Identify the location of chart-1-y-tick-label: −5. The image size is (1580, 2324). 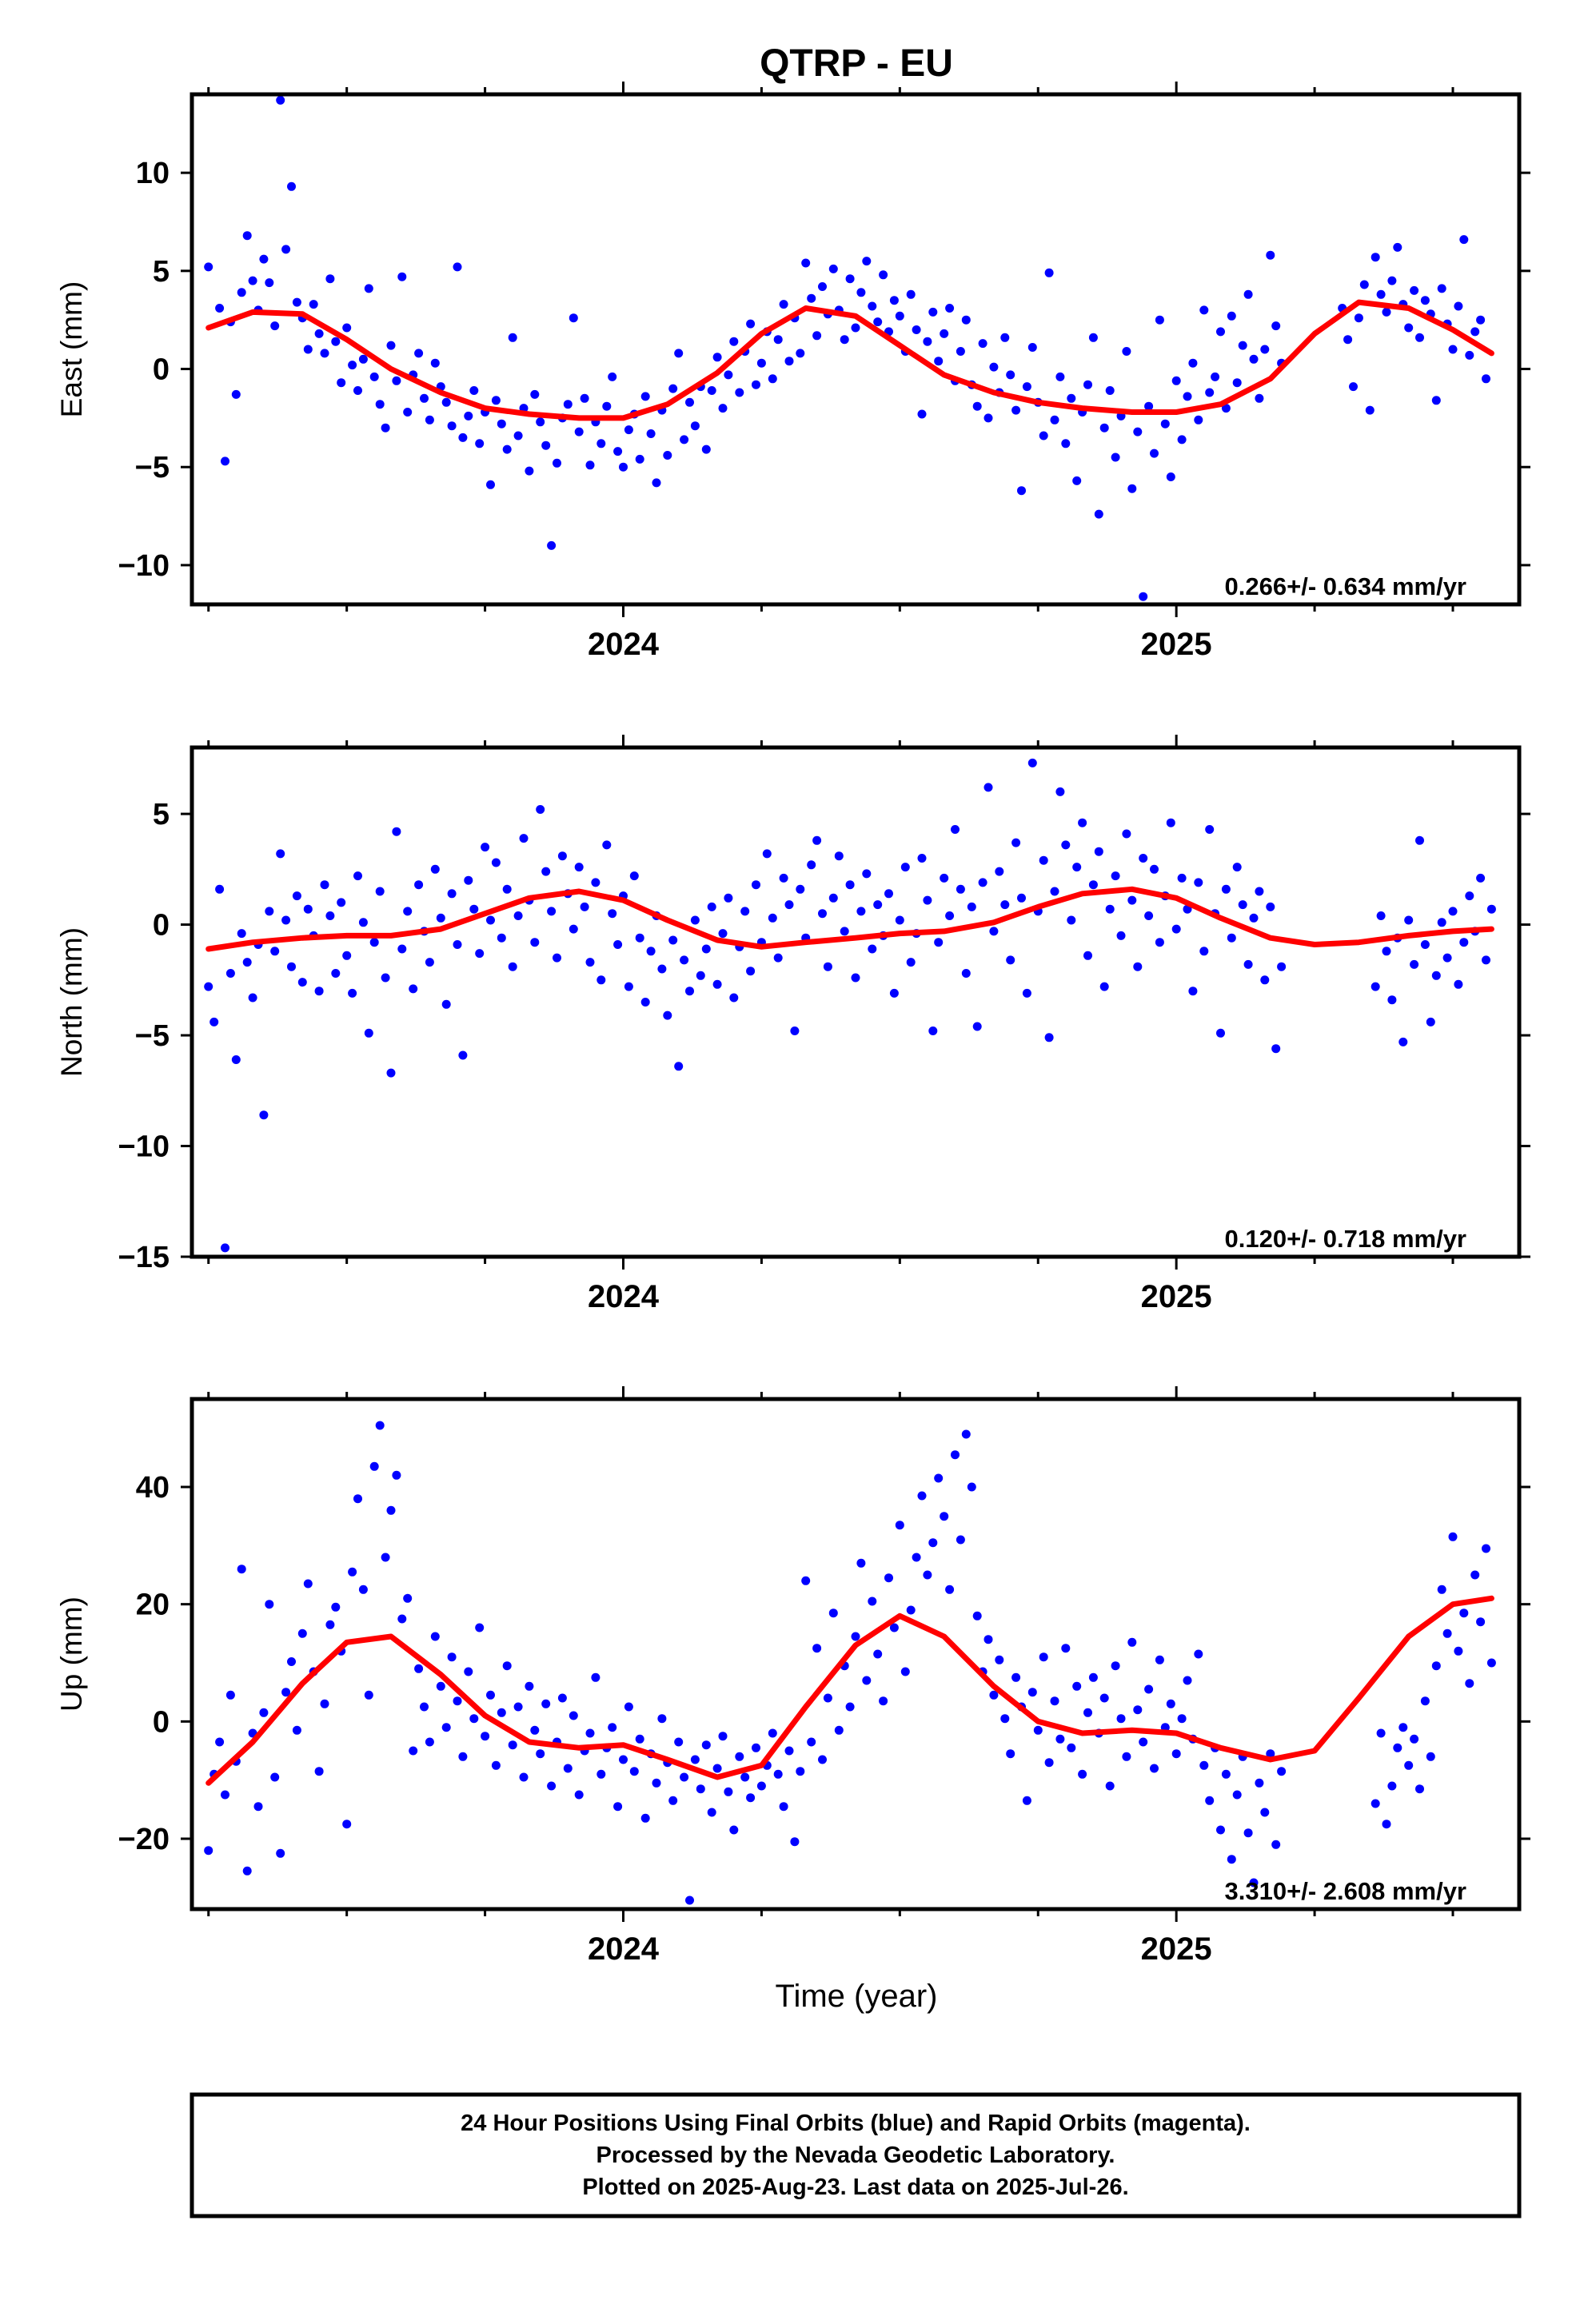
(152, 1036).